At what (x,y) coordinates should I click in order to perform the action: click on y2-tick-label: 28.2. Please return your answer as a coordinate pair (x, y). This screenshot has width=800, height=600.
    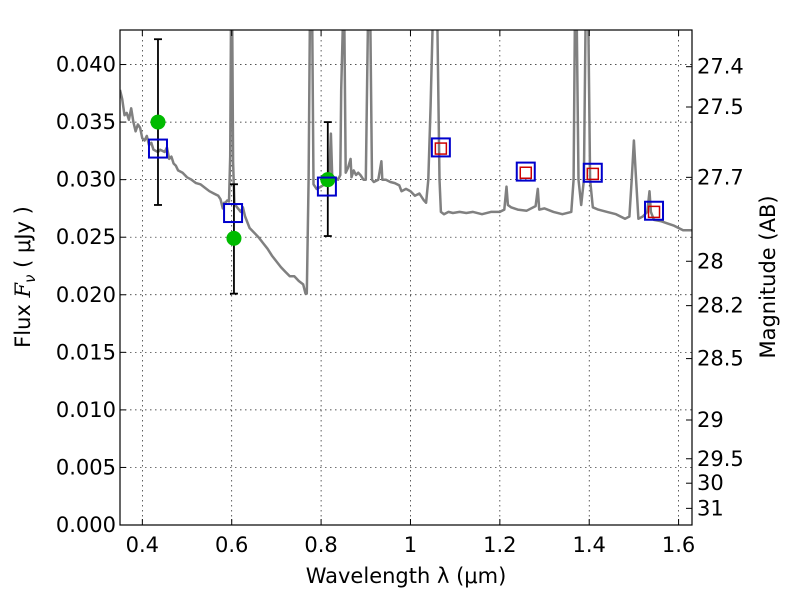
    Looking at the image, I should click on (720, 306).